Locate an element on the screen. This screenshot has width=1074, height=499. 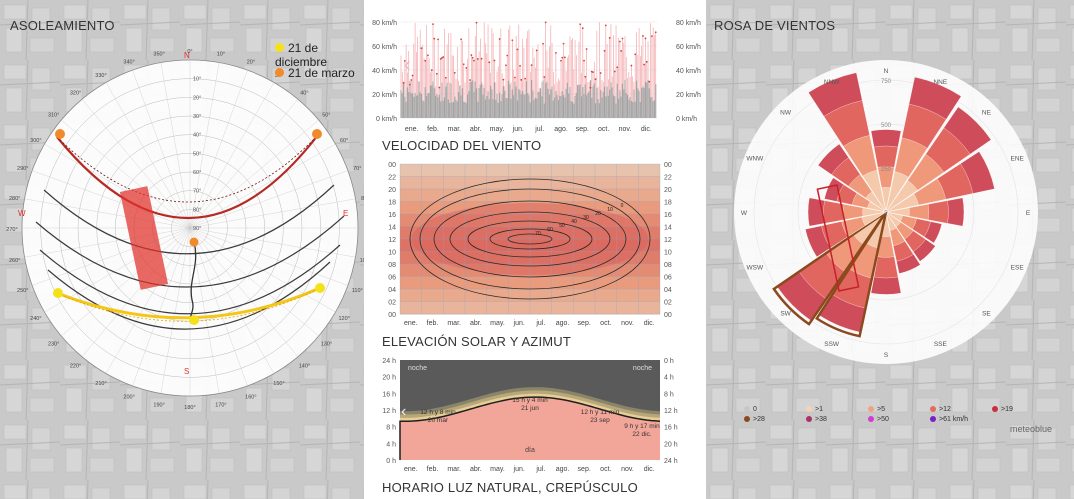
rose-ring-label: 750 is located at coordinates (886, 82).